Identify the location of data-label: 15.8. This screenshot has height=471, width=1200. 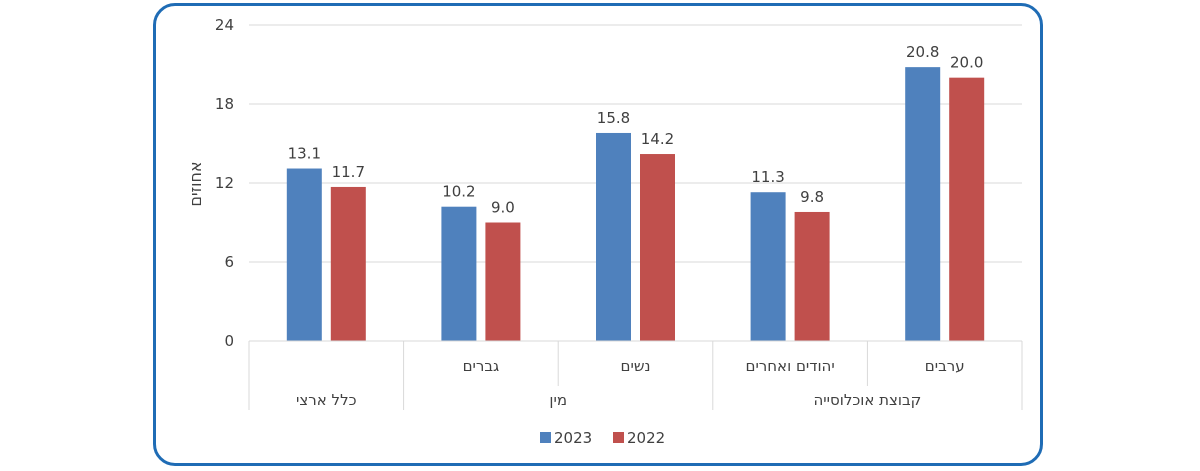
(613, 118).